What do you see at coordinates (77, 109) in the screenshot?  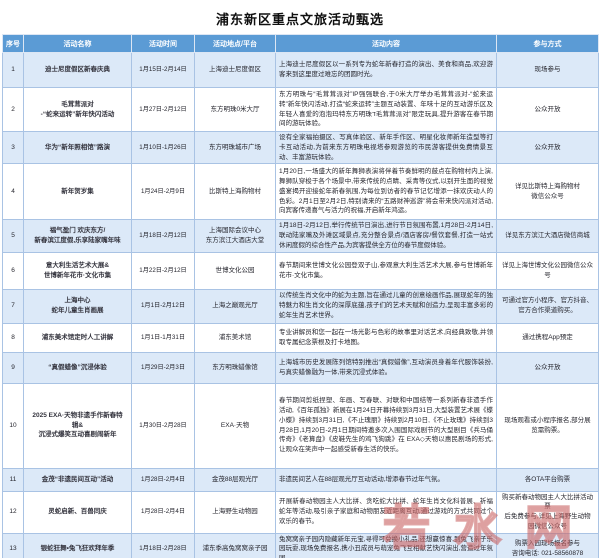 I see `cell-activity-name: 毛茸茸派对 -“蛇来运转”新年快闪活动` at bounding box center [77, 109].